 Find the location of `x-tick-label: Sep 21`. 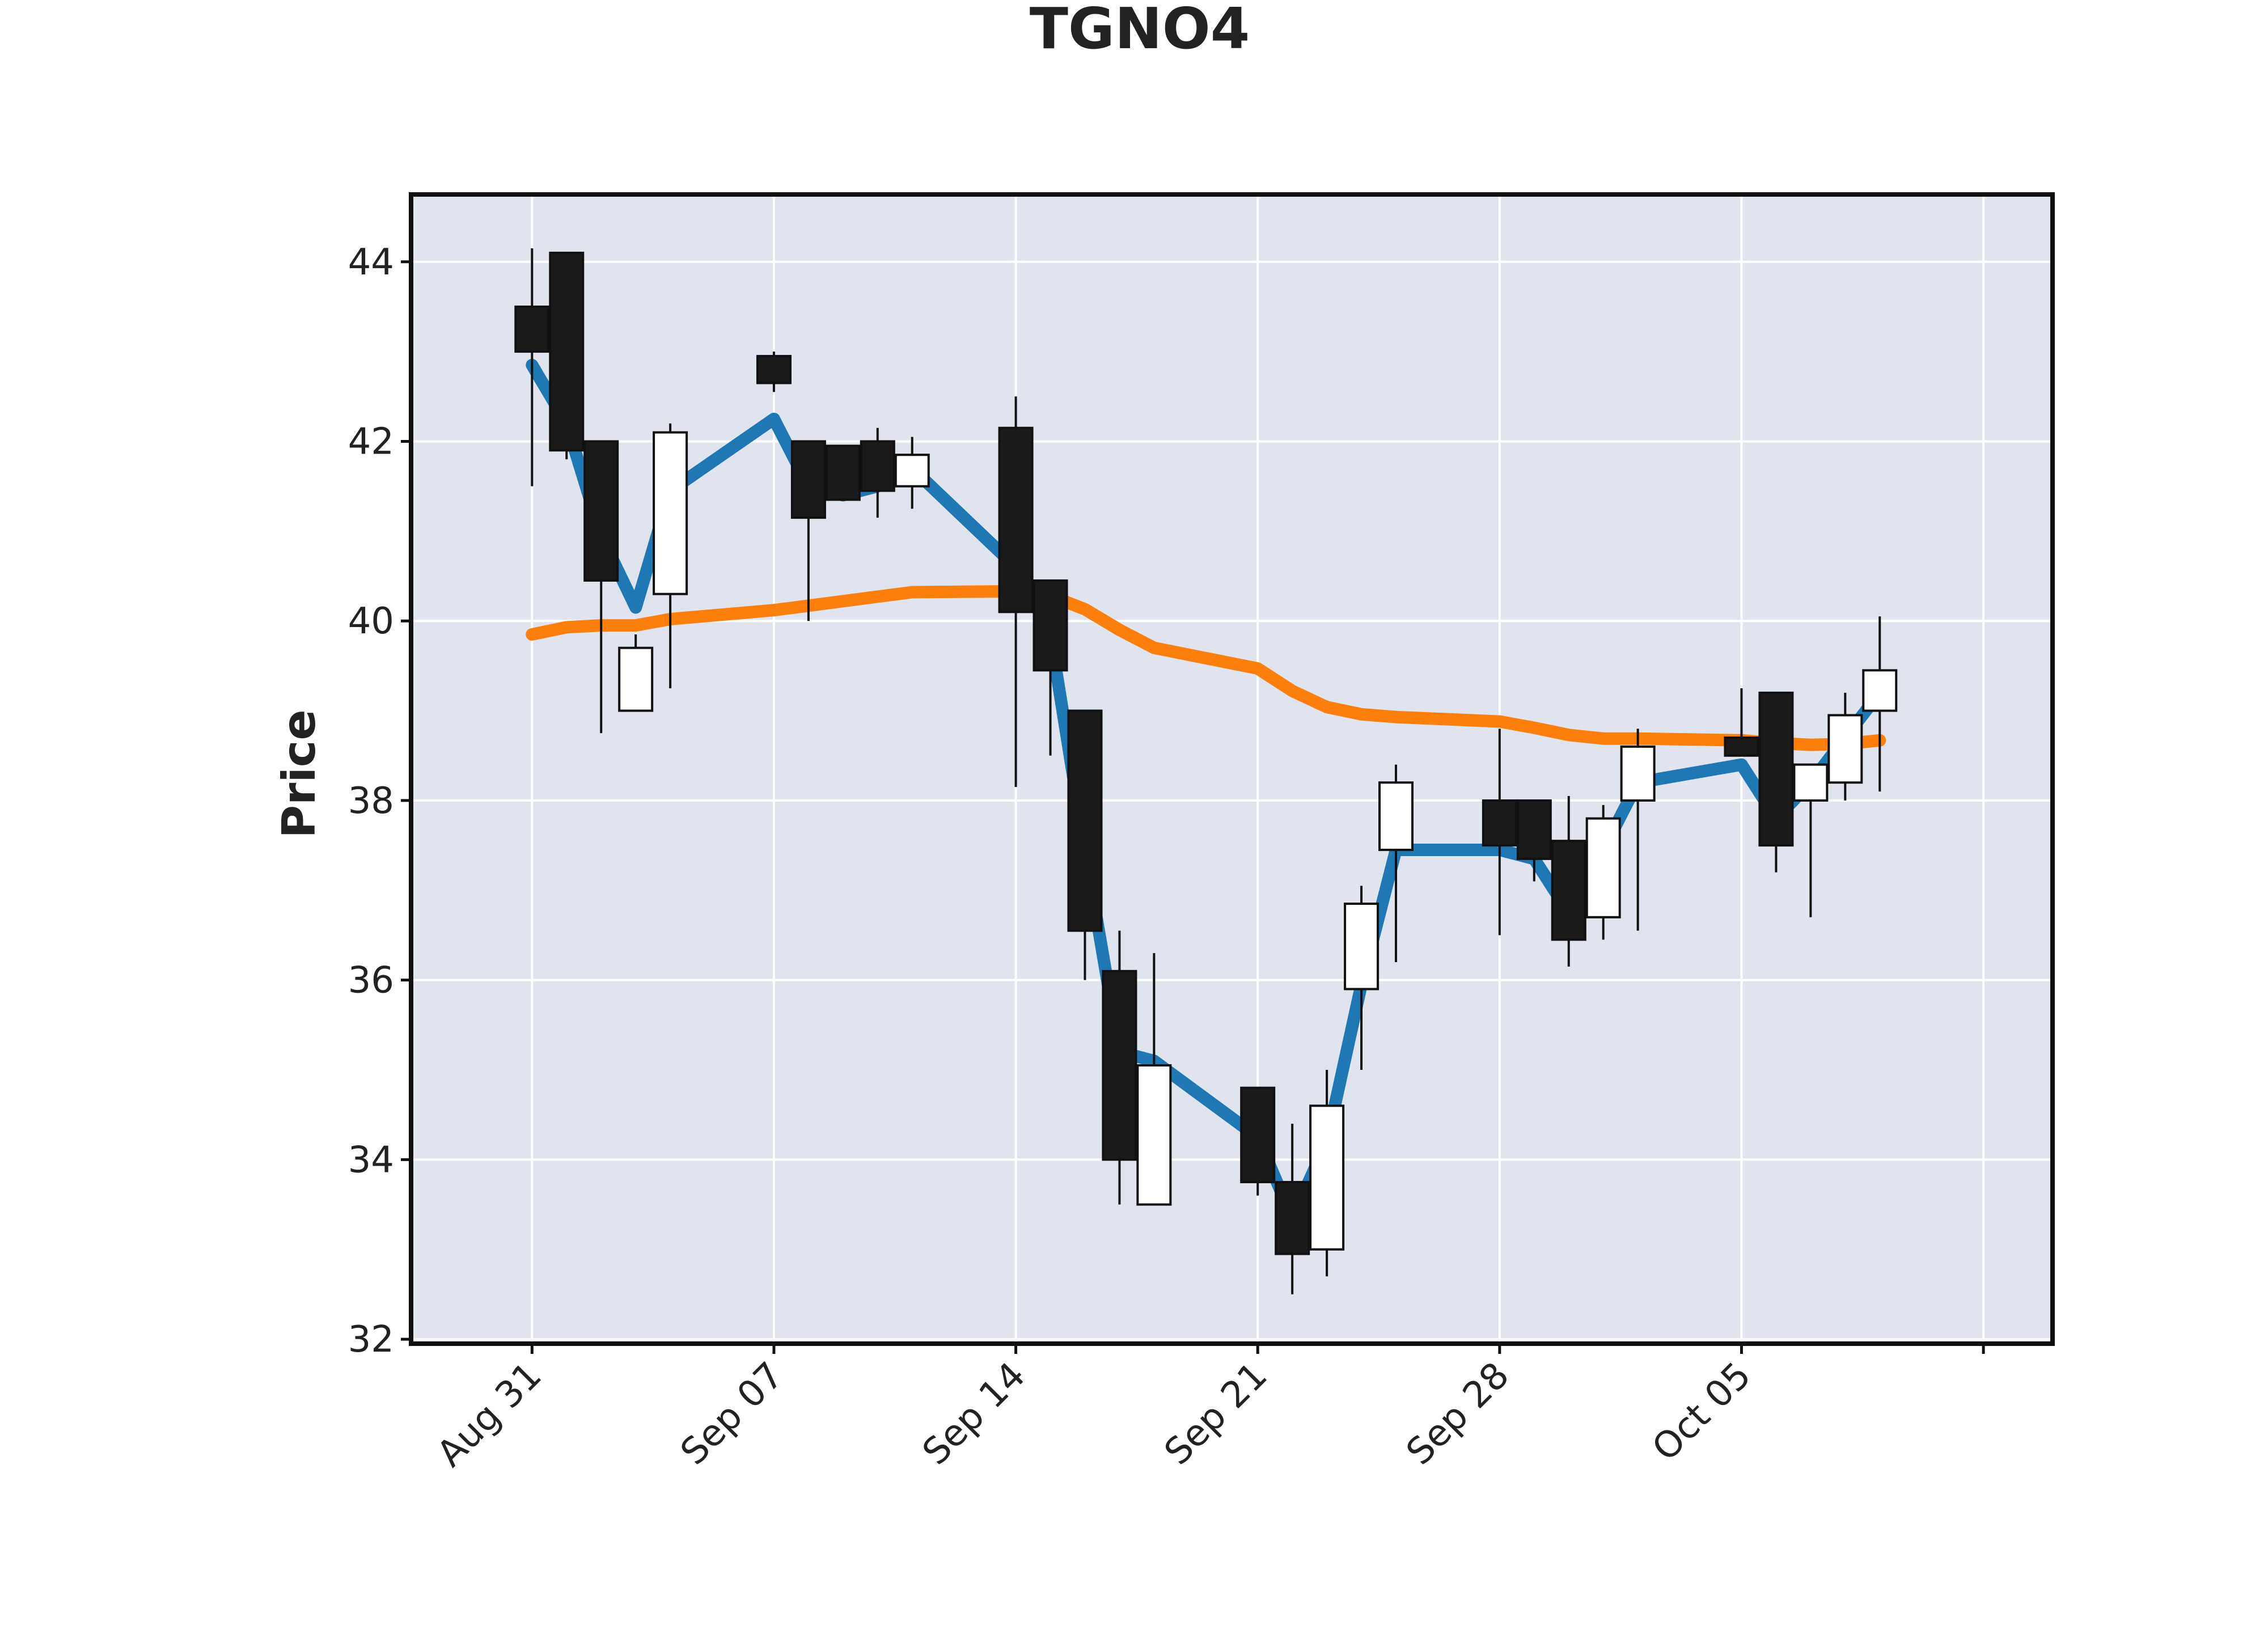

x-tick-label: Sep 21 is located at coordinates (1216, 1414).